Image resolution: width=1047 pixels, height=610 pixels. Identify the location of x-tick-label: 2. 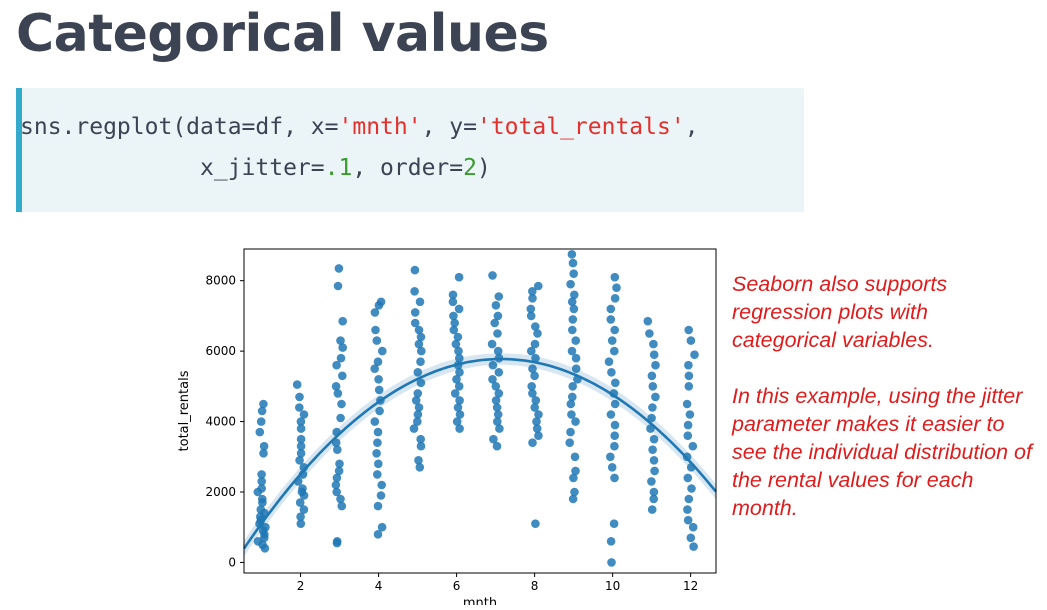
(301, 586).